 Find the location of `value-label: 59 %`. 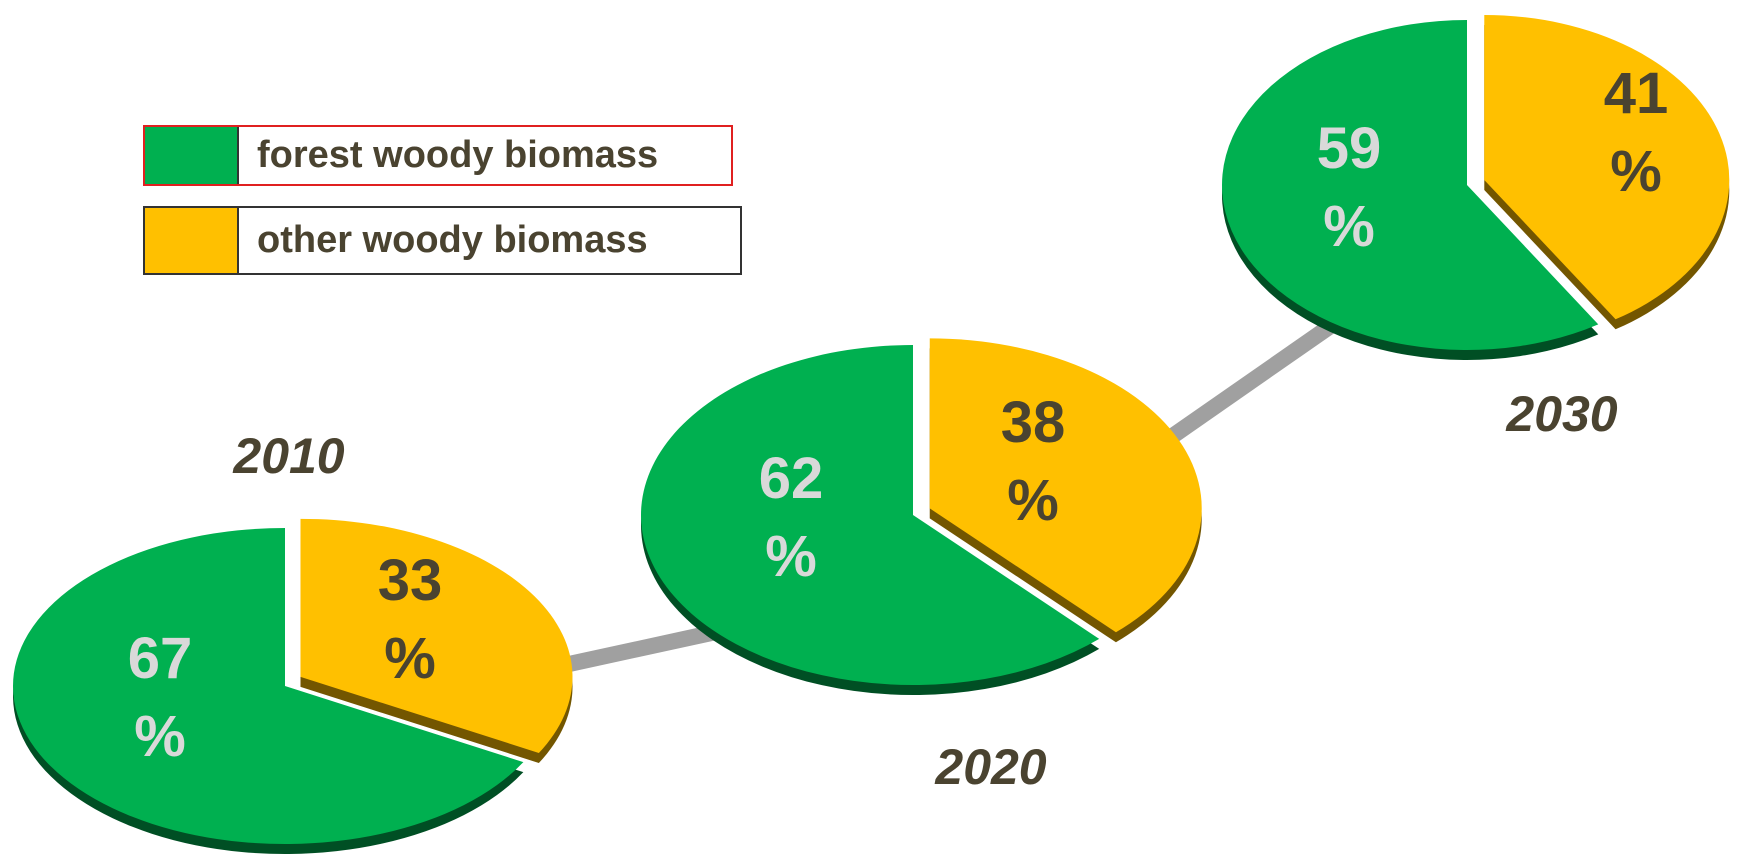

value-label: 59 % is located at coordinates (1349, 187).